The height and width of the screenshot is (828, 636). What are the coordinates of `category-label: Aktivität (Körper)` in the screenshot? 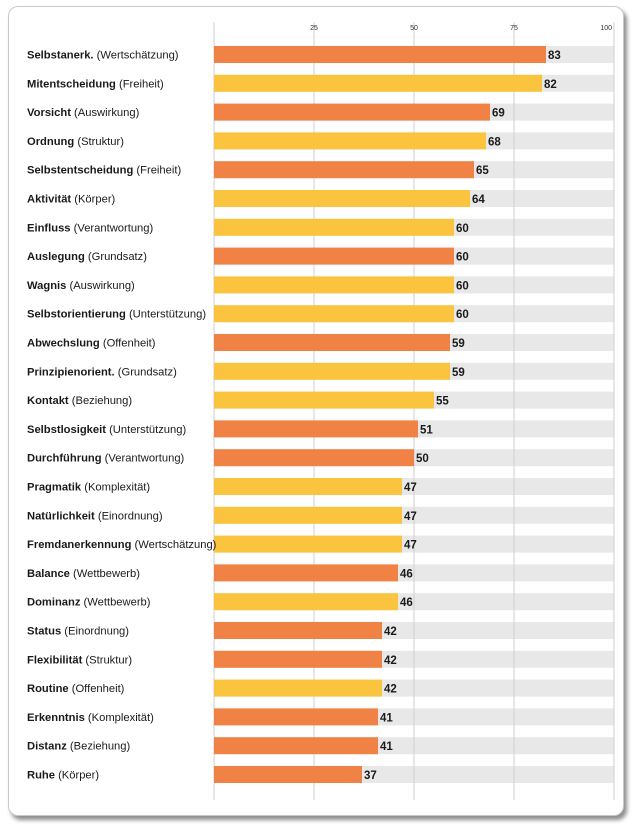 It's located at (71, 200).